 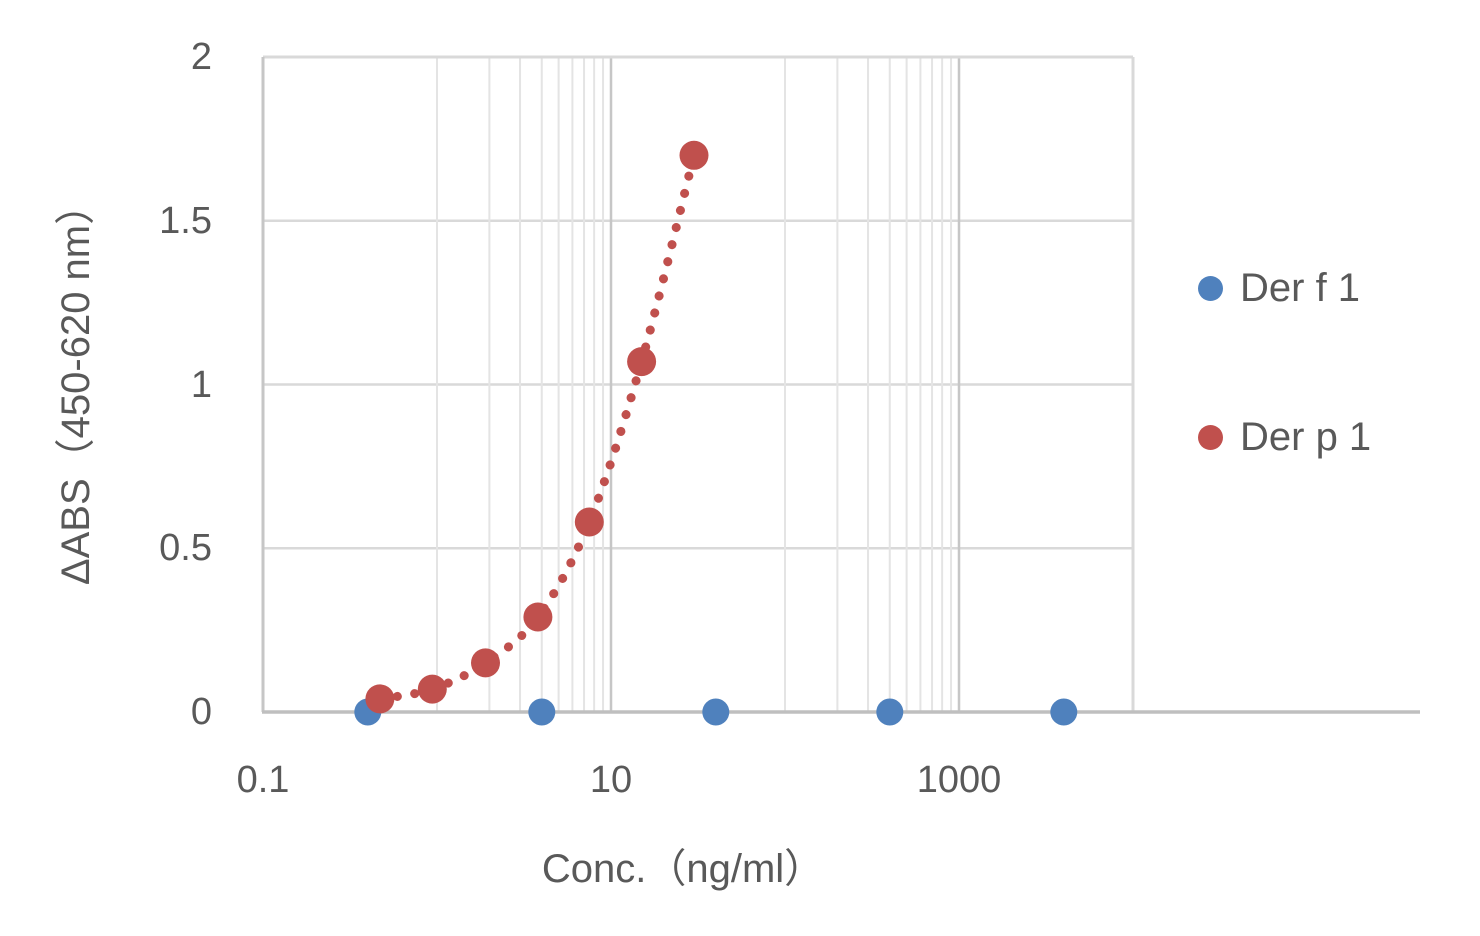 I want to click on y-tick-label-0: 0, so click(x=201, y=712).